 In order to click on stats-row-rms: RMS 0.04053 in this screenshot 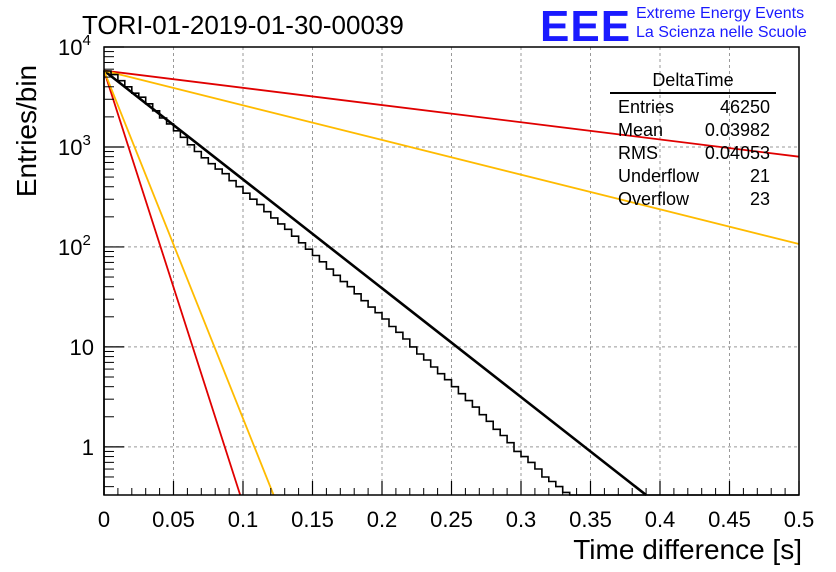, I will do `click(693, 153)`.